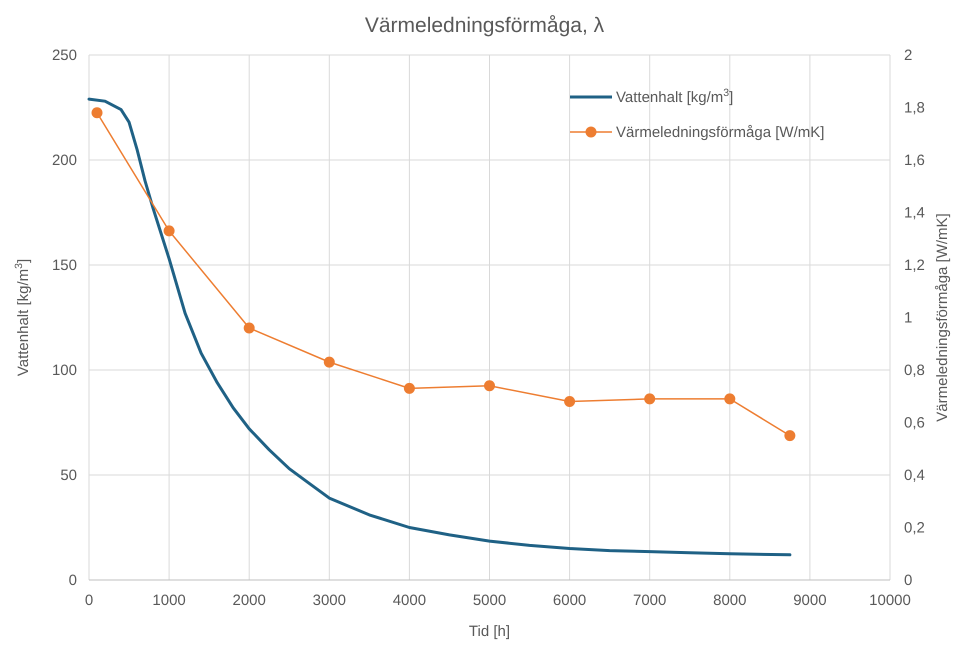 Image resolution: width=969 pixels, height=646 pixels. I want to click on y2-tick-label: 0,8, so click(914, 370).